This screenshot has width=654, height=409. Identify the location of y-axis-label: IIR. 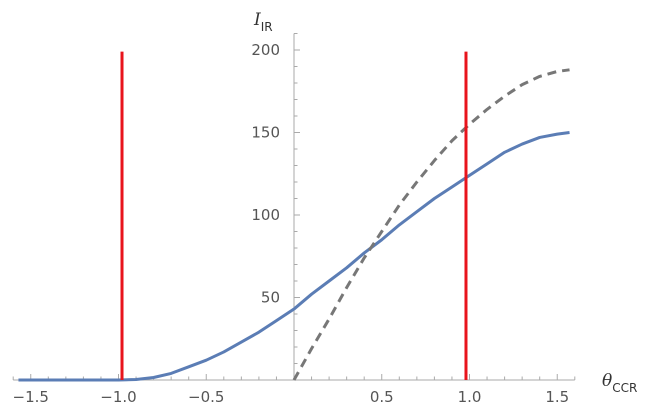
(263, 22).